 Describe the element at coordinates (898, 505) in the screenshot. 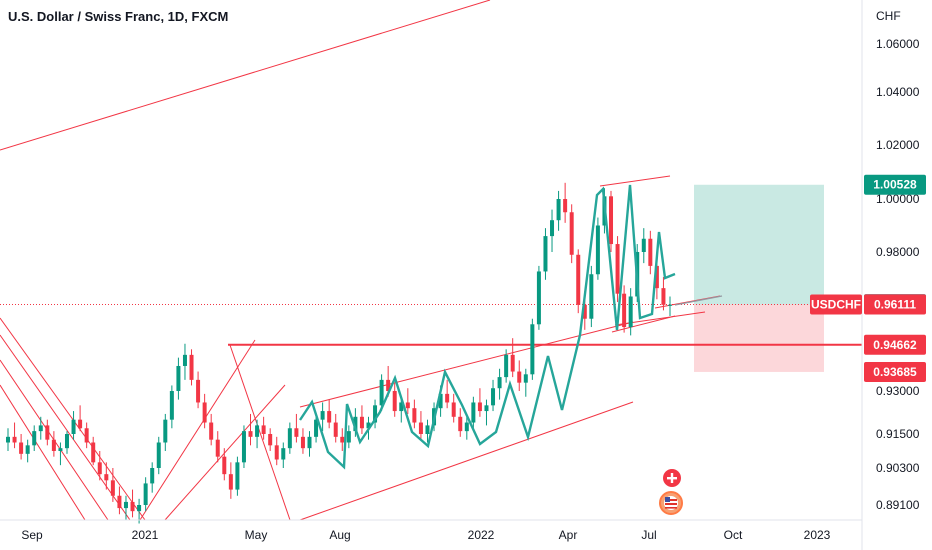

I see `y-tick-label: 0.89100` at that location.